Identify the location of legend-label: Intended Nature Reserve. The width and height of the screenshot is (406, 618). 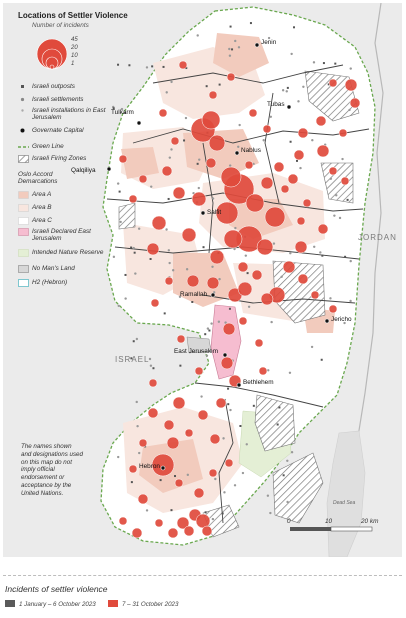
(68, 252).